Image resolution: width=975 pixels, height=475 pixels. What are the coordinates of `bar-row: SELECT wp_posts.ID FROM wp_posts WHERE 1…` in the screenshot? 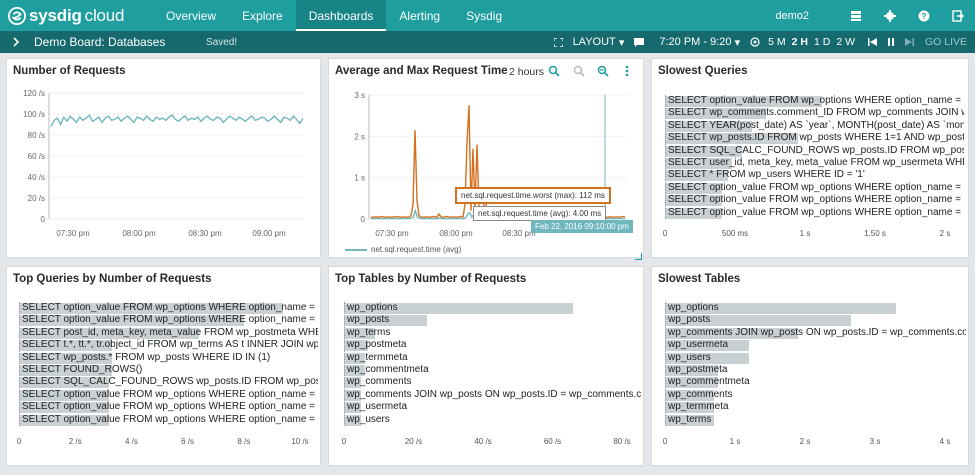 It's located at (814, 138).